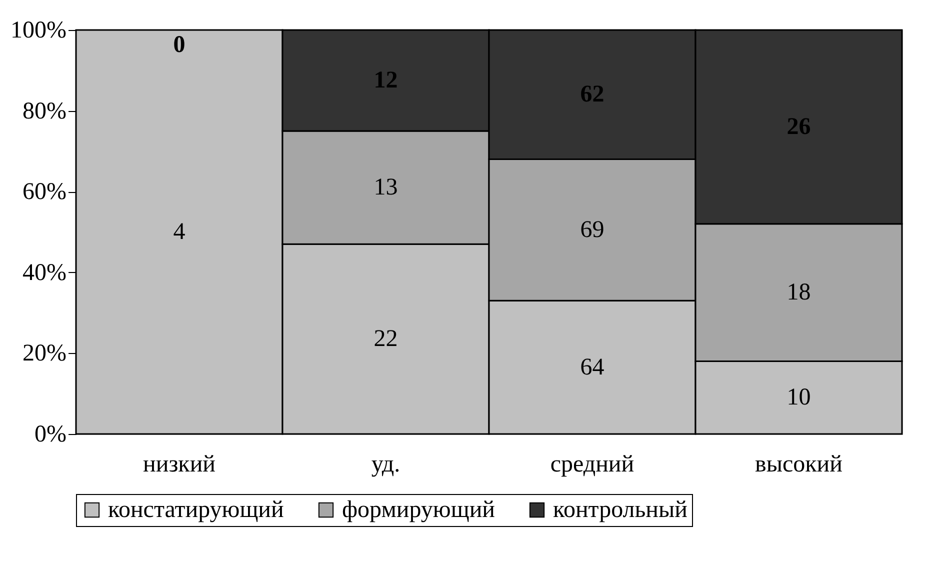 This screenshot has height=579, width=949. Describe the element at coordinates (179, 232) in the screenshot. I see `annotation: 4` at that location.